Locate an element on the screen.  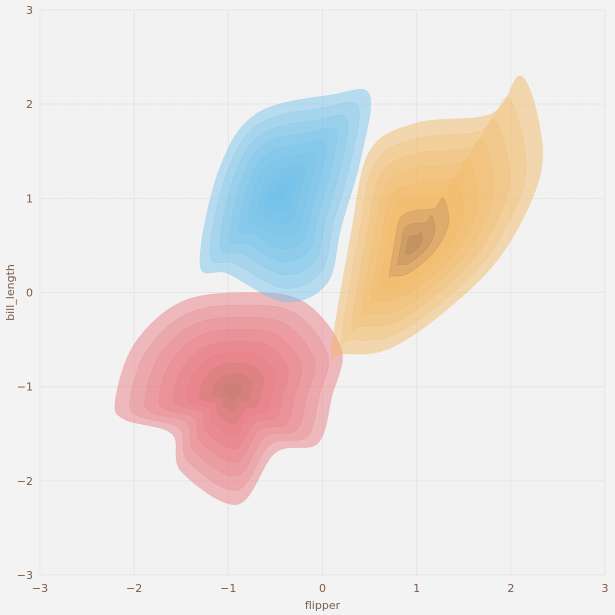
y-tick-label-1: −2 is located at coordinates (25, 481).